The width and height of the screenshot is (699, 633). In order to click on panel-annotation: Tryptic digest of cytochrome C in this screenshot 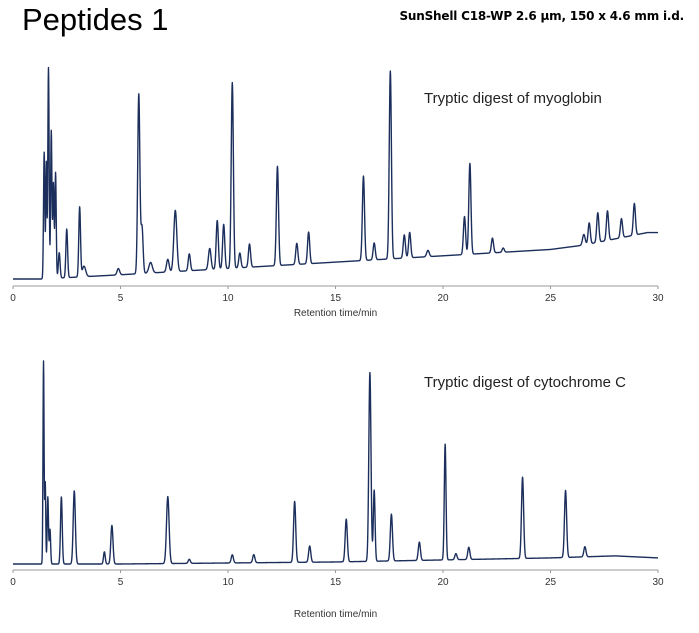, I will do `click(525, 382)`.